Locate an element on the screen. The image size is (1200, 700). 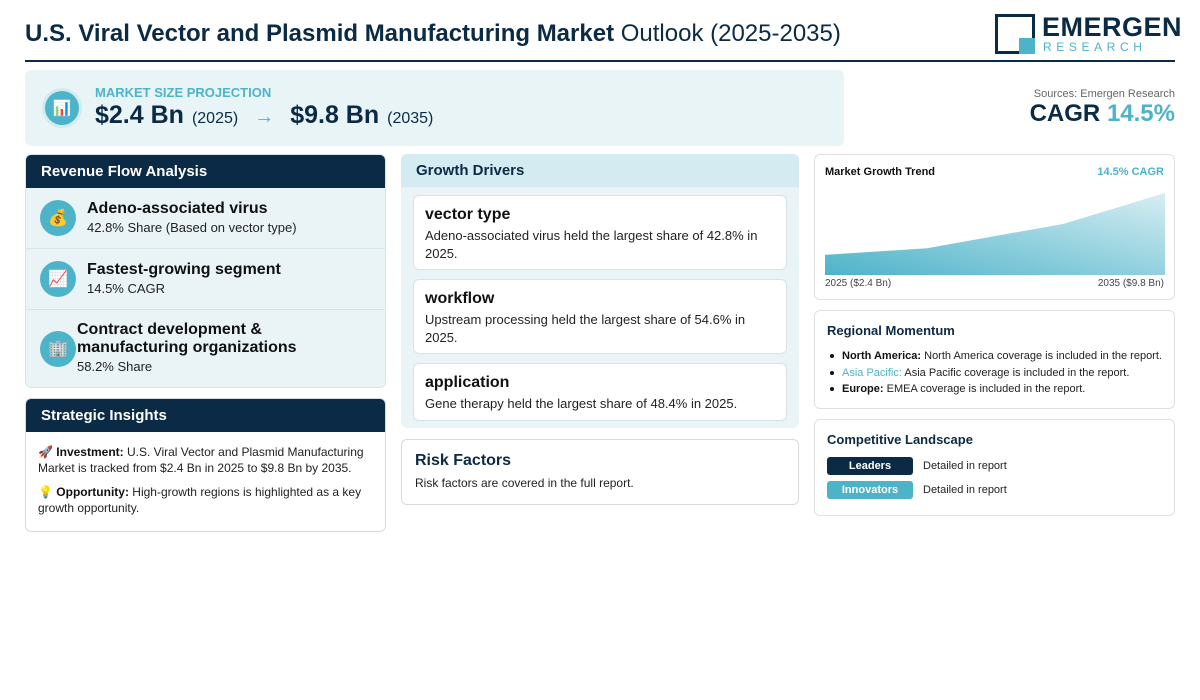
revenue-item-sub: 58.2% Share is located at coordinates (115, 366).